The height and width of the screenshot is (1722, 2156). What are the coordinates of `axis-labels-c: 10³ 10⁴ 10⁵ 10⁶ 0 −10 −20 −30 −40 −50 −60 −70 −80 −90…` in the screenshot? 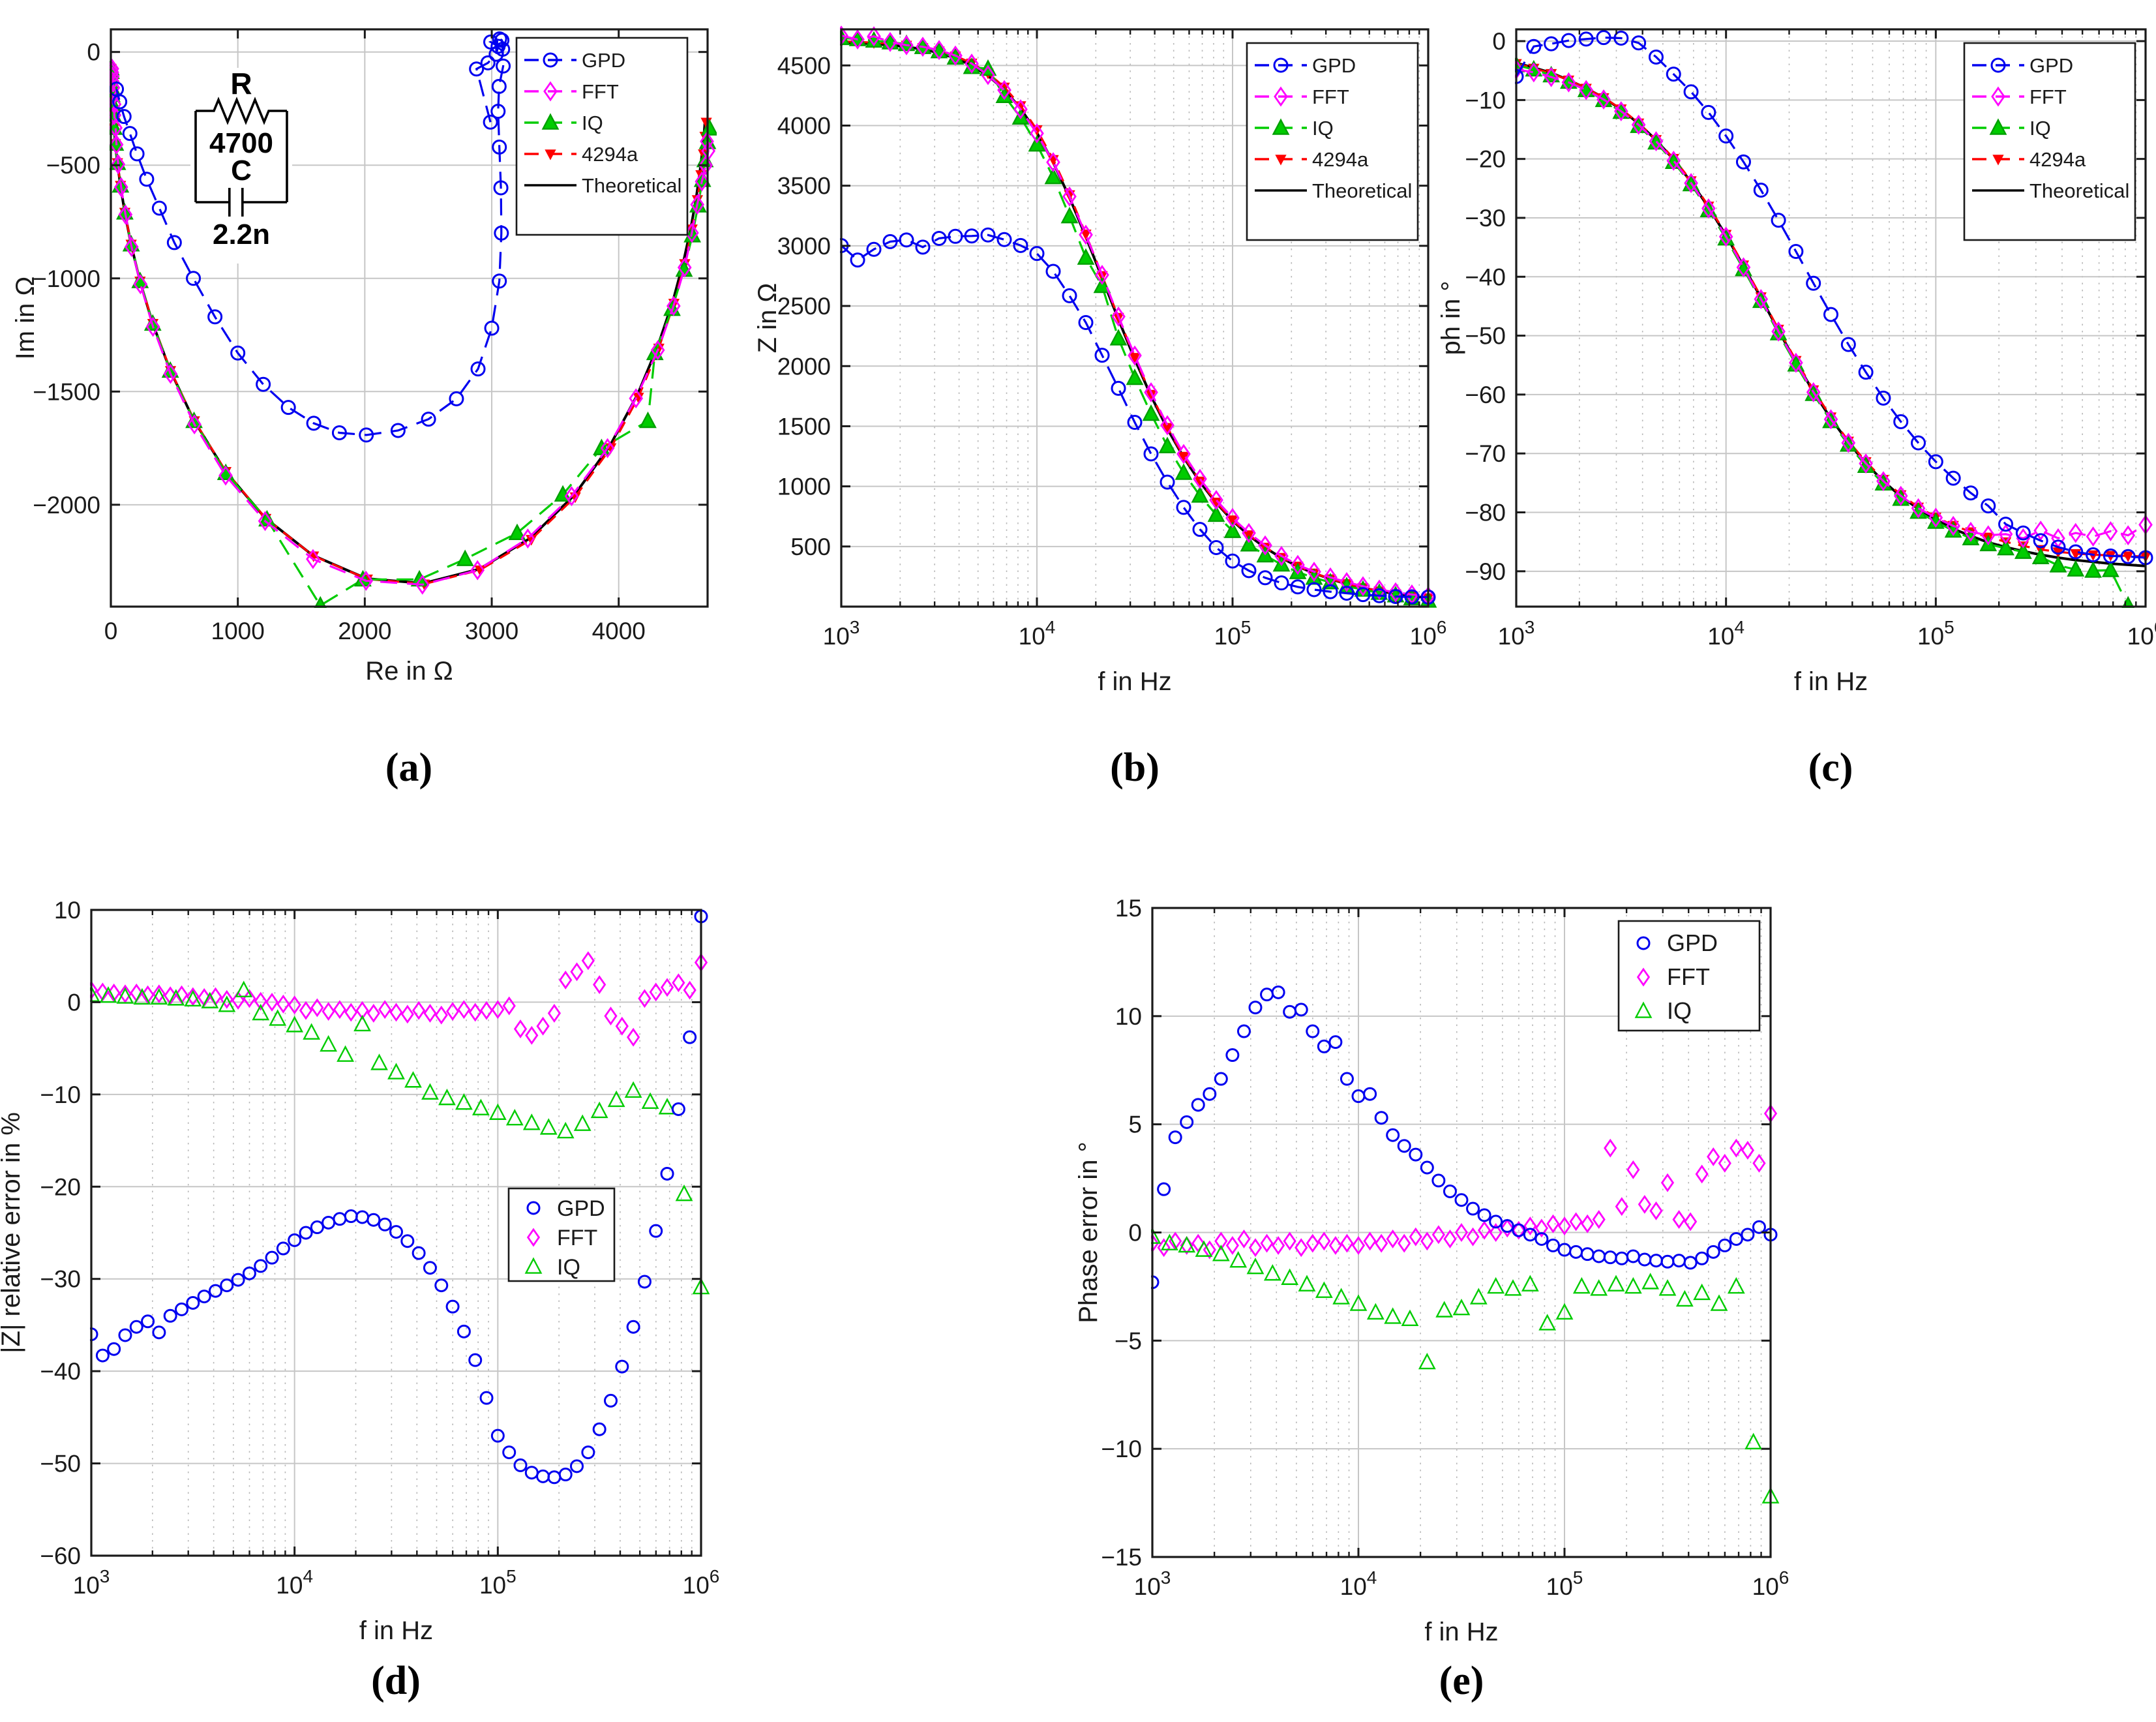 It's located at (1796, 362).